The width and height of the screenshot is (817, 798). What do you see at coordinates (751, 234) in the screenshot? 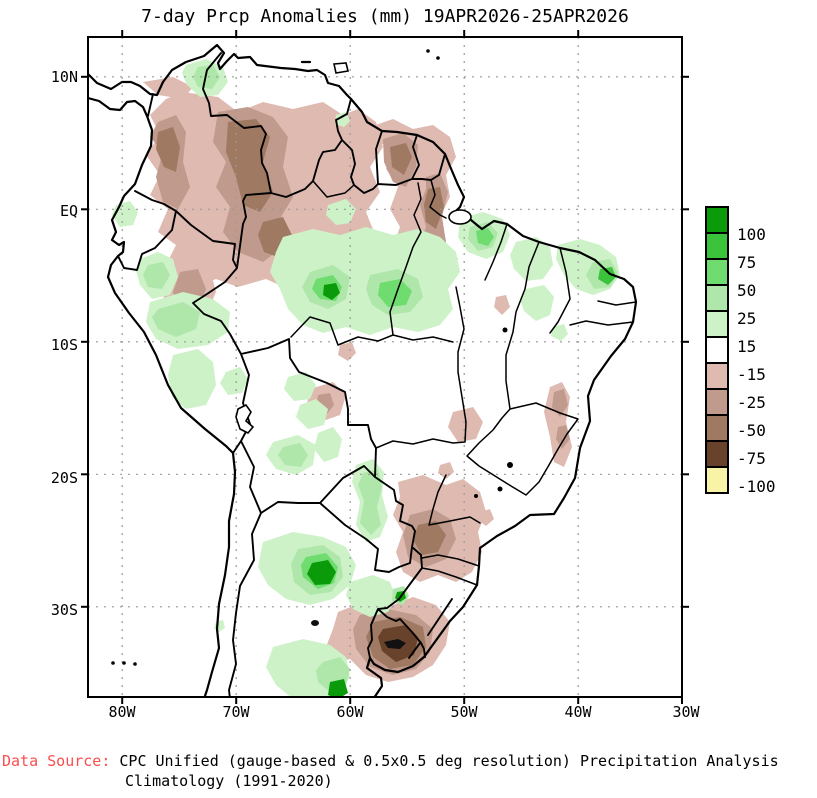
I see `legend-value-label: 100` at bounding box center [751, 234].